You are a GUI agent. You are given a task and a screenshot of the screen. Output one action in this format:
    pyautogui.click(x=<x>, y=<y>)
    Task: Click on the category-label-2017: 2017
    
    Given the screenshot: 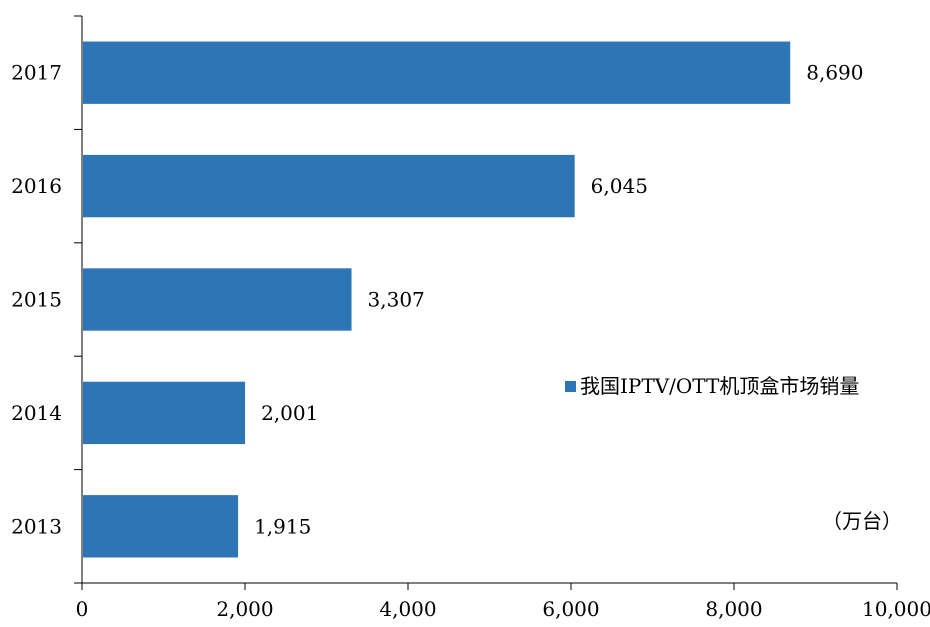 What is the action you would take?
    pyautogui.click(x=36, y=73)
    